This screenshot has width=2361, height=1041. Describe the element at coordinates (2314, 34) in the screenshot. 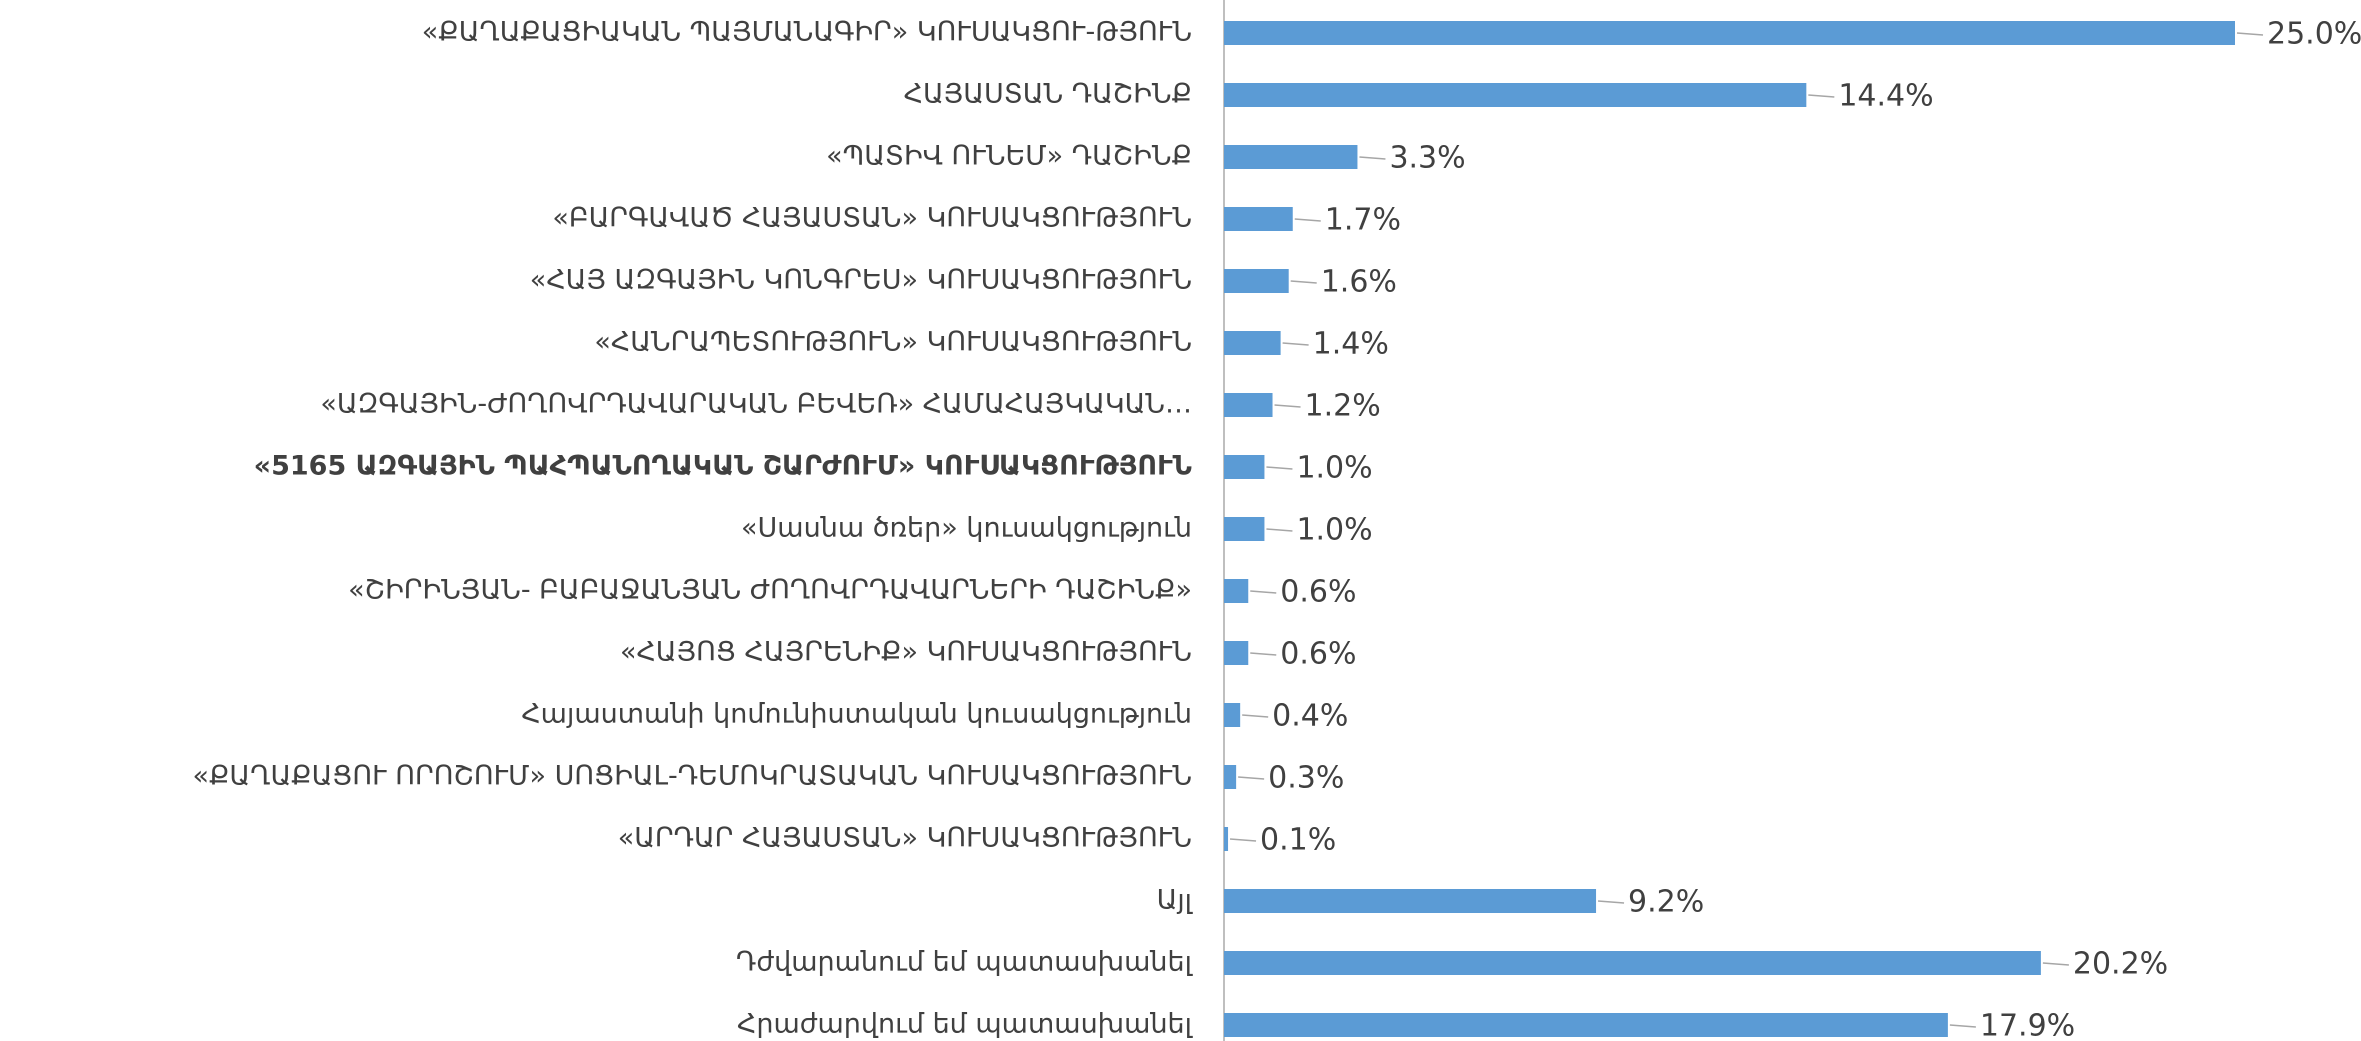

I see `value-label: 25.0%` at that location.